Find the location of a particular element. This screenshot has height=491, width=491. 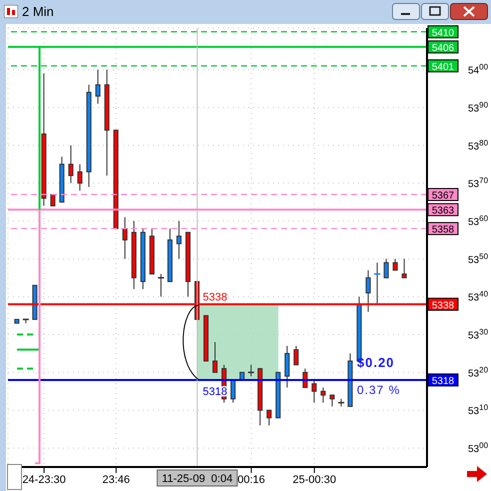

y-tick-label: 53$^{50}$ is located at coordinates (478, 258).